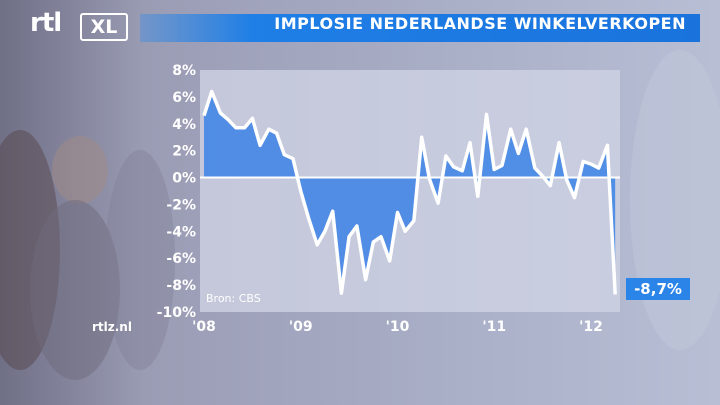 Image resolution: width=720 pixels, height=405 pixels. I want to click on y-tick-label: 2%, so click(184, 152).